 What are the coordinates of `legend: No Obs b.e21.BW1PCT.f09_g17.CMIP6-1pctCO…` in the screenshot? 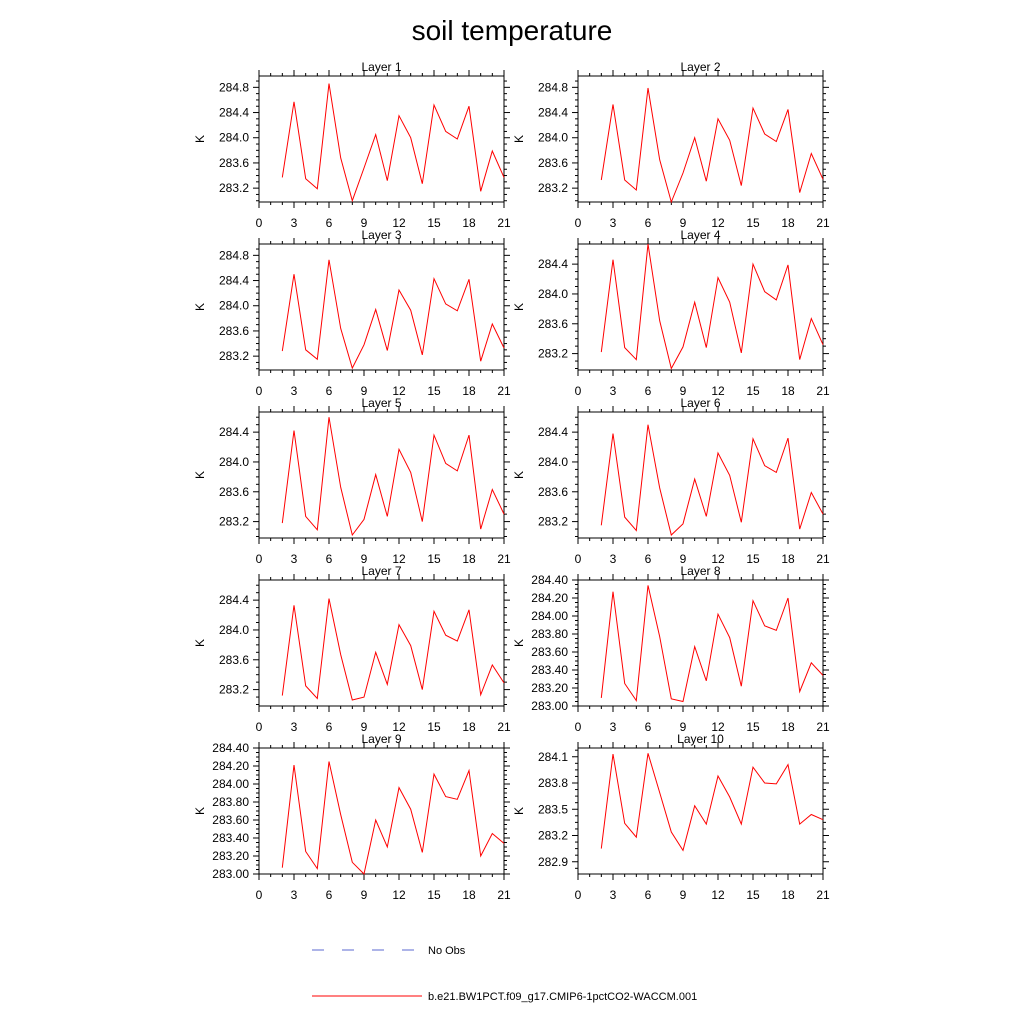 It's located at (504, 974).